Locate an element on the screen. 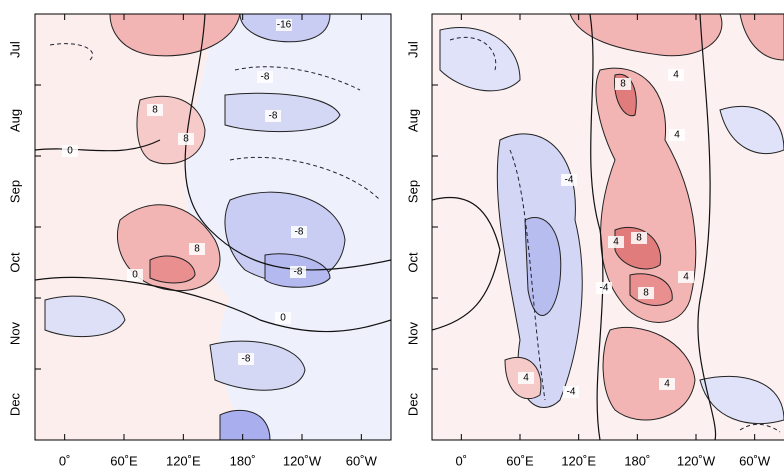  contour-label: -16 is located at coordinates (284, 25).